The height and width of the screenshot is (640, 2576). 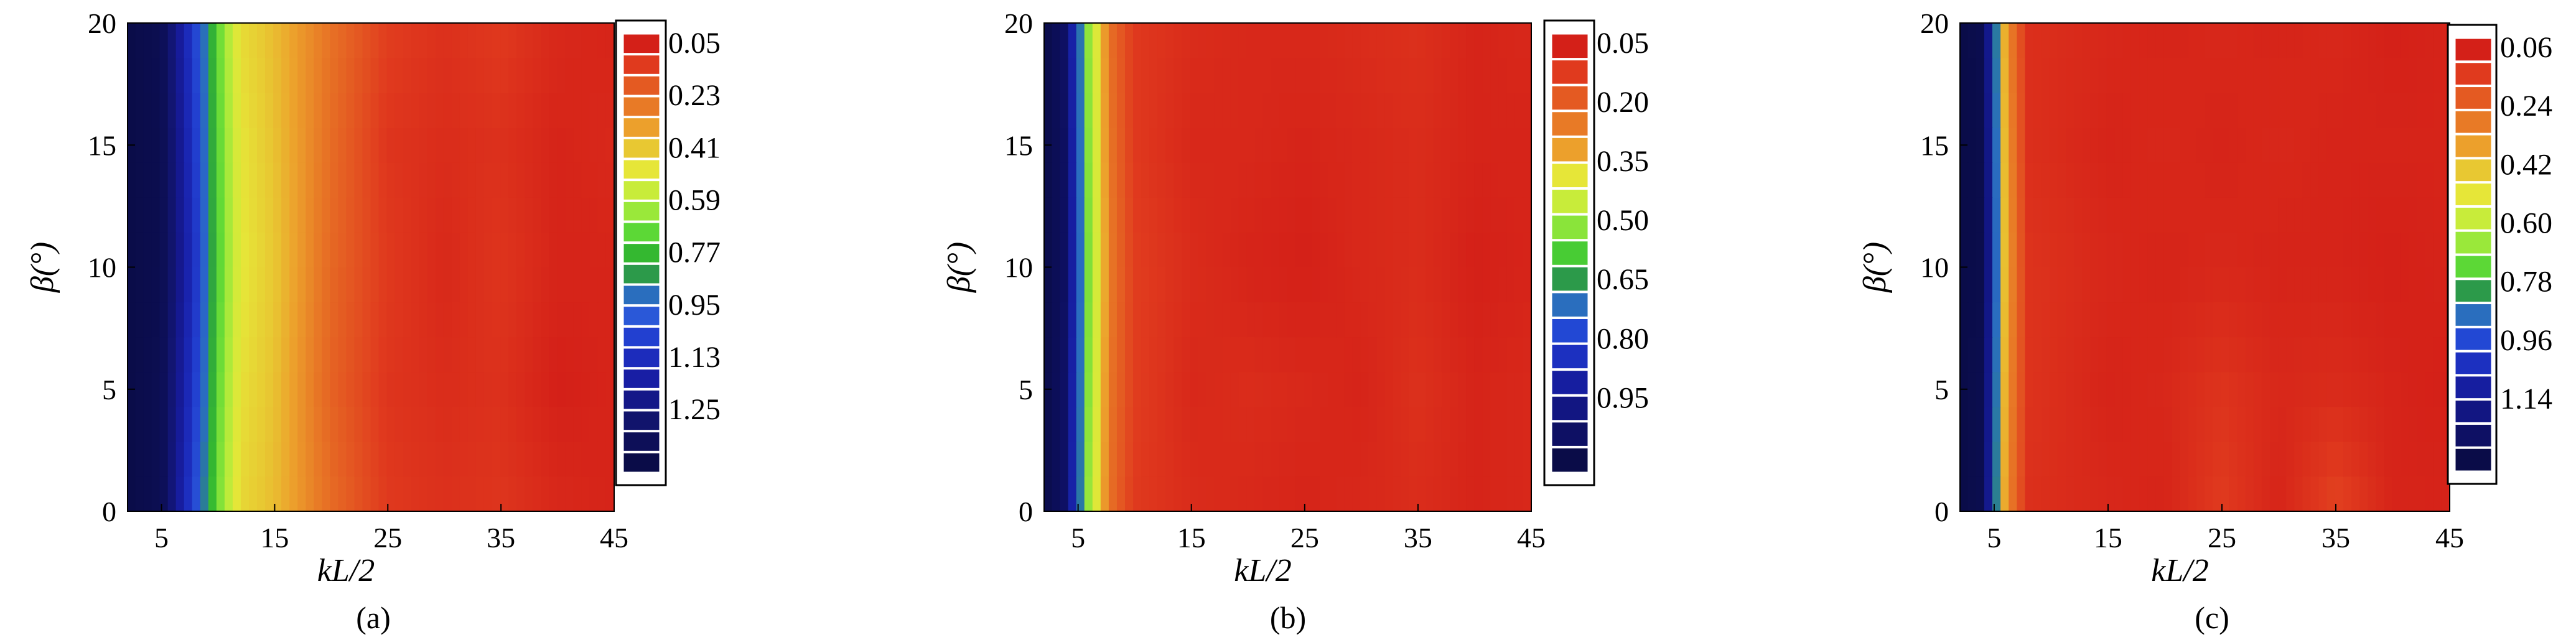 I want to click on y-tick-label: 0, so click(x=1942, y=512).